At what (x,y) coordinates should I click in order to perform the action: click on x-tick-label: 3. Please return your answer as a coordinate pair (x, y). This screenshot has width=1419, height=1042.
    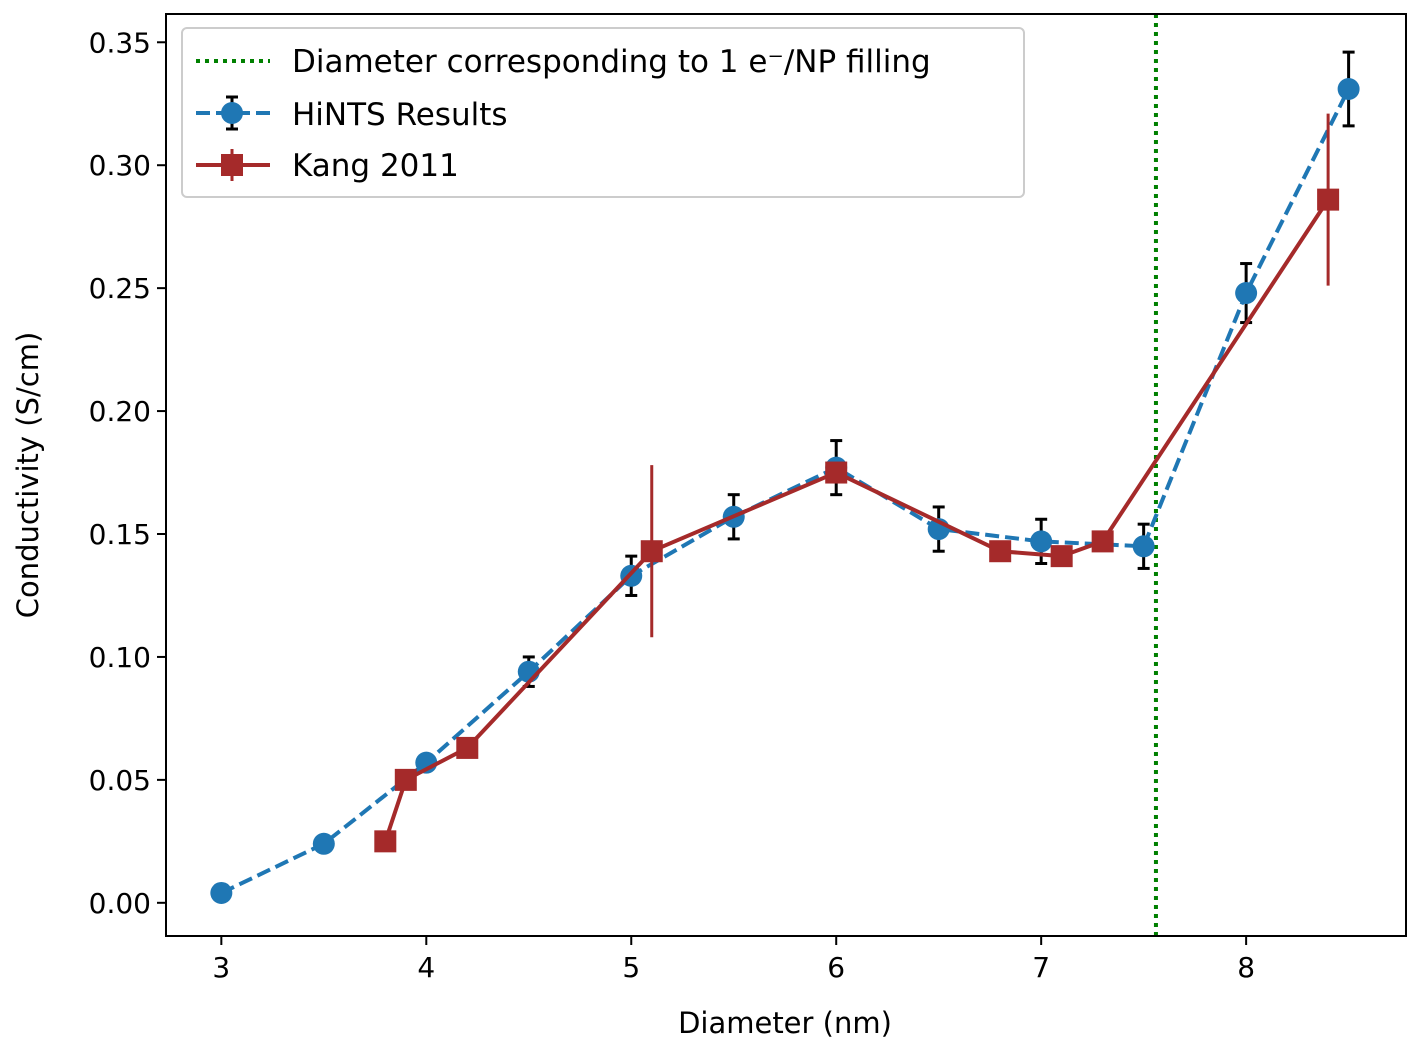
    Looking at the image, I should click on (221, 967).